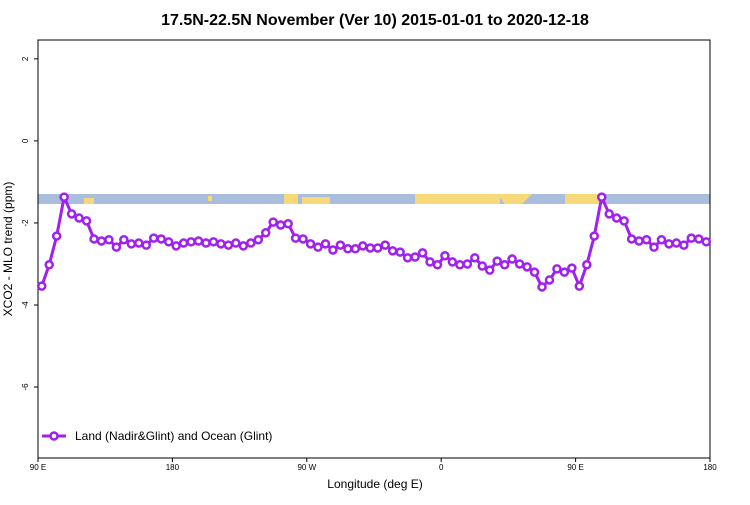  What do you see at coordinates (54, 436) in the screenshot?
I see `legend-marker` at bounding box center [54, 436].